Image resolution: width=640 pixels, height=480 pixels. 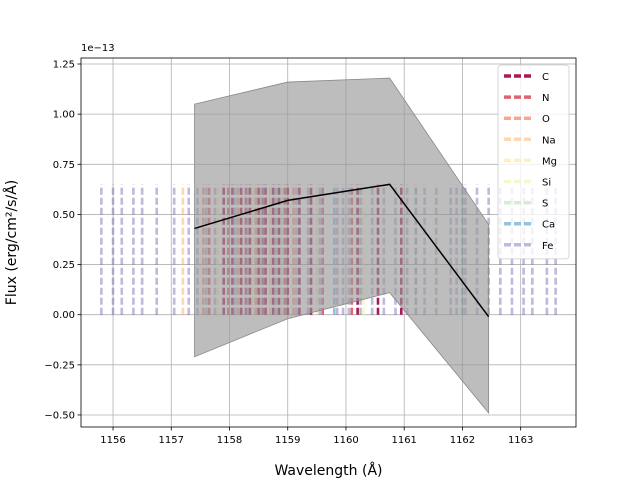 I want to click on flux-line, so click(x=342, y=250).